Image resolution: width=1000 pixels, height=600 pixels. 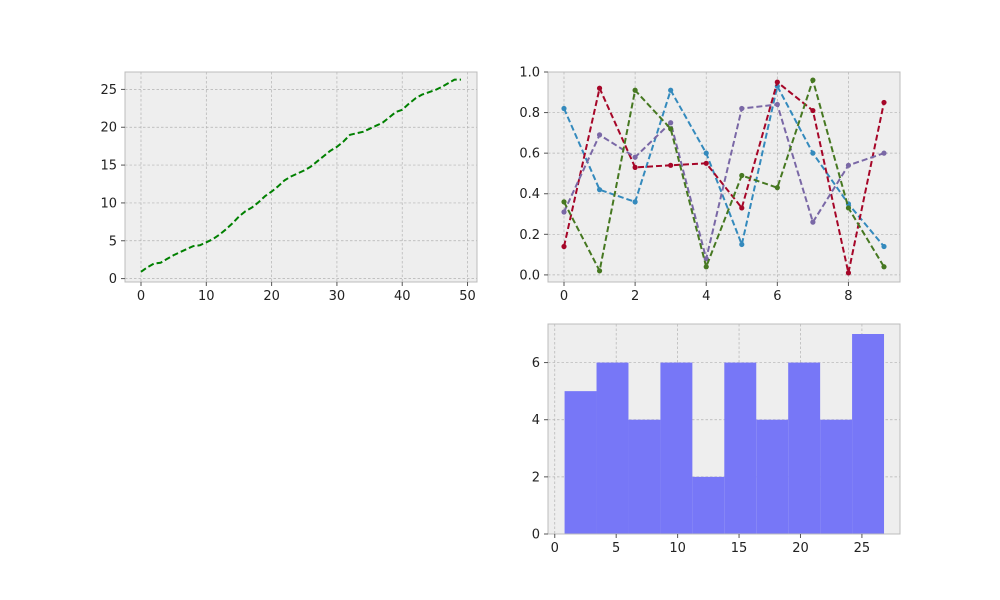 What do you see at coordinates (108, 166) in the screenshot?
I see `y-tick-label: 15` at bounding box center [108, 166].